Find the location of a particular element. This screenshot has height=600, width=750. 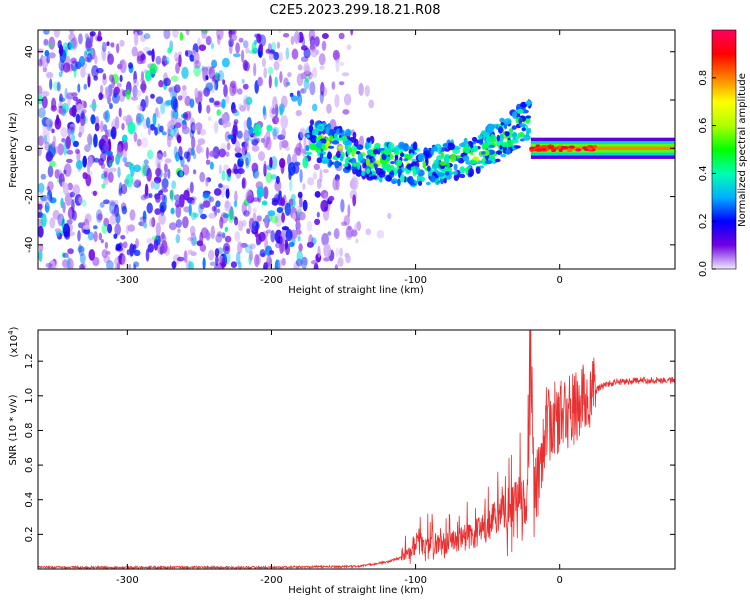

y-tick-label: 0.8 is located at coordinates (29, 430).